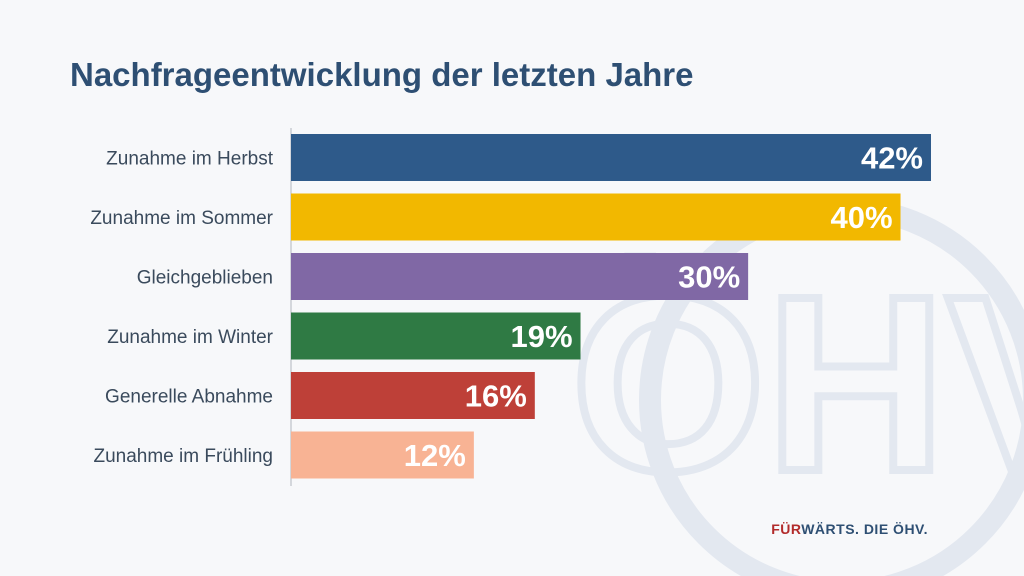  What do you see at coordinates (181, 218) in the screenshot?
I see `category-label-1: Zunahme im Sommer` at bounding box center [181, 218].